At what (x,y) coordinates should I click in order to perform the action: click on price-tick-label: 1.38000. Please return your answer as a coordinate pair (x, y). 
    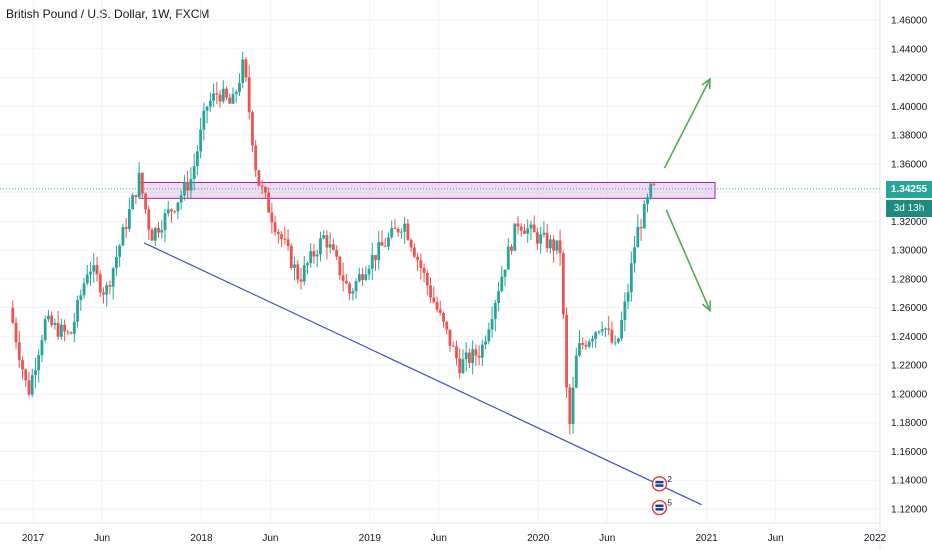
    Looking at the image, I should click on (909, 136).